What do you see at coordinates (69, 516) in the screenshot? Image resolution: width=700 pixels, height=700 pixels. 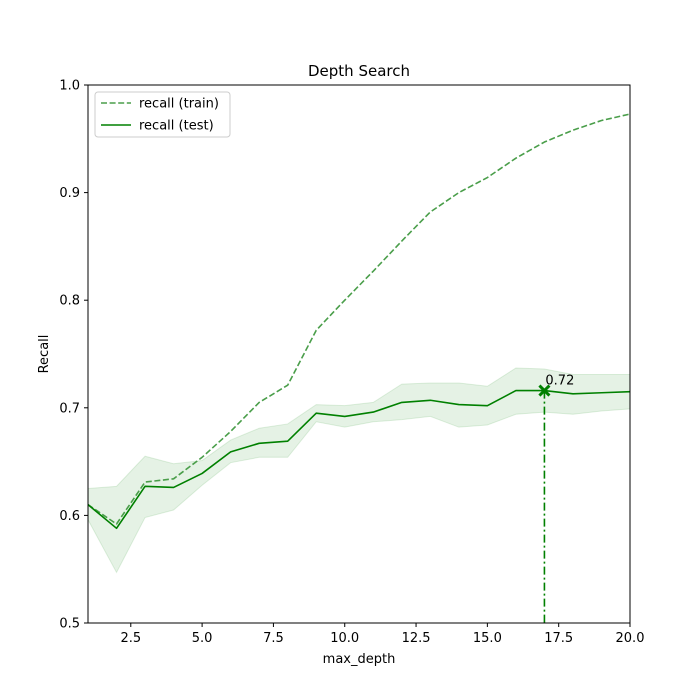 I see `y-tick-label: 0.6` at bounding box center [69, 516].